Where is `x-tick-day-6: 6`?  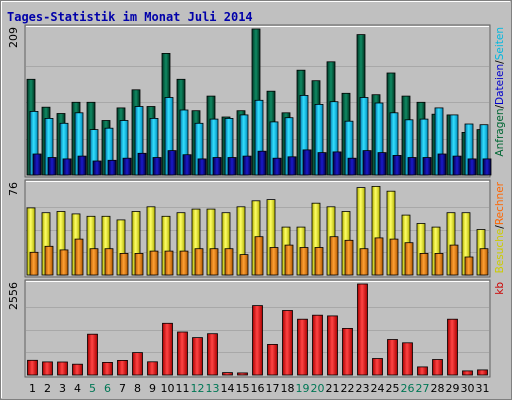
x-tick-day-6: 6 is located at coordinates (107, 388).